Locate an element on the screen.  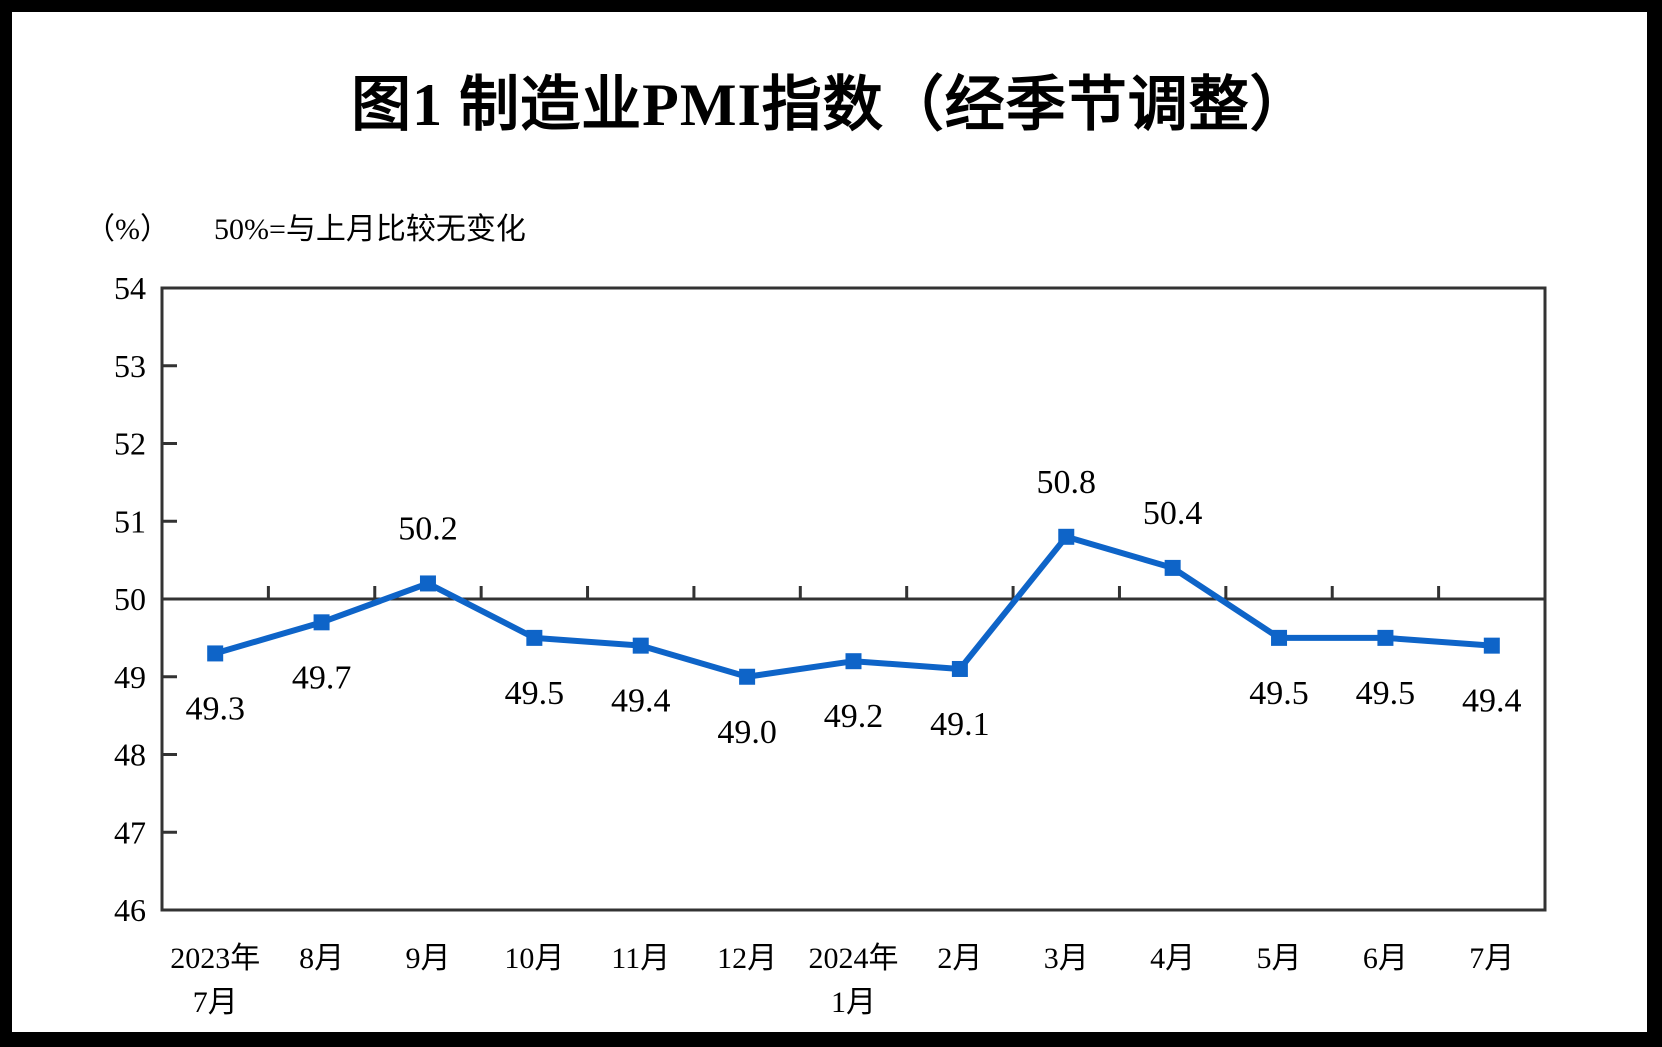
x-axis-category-label: 6月 is located at coordinates (1385, 958).